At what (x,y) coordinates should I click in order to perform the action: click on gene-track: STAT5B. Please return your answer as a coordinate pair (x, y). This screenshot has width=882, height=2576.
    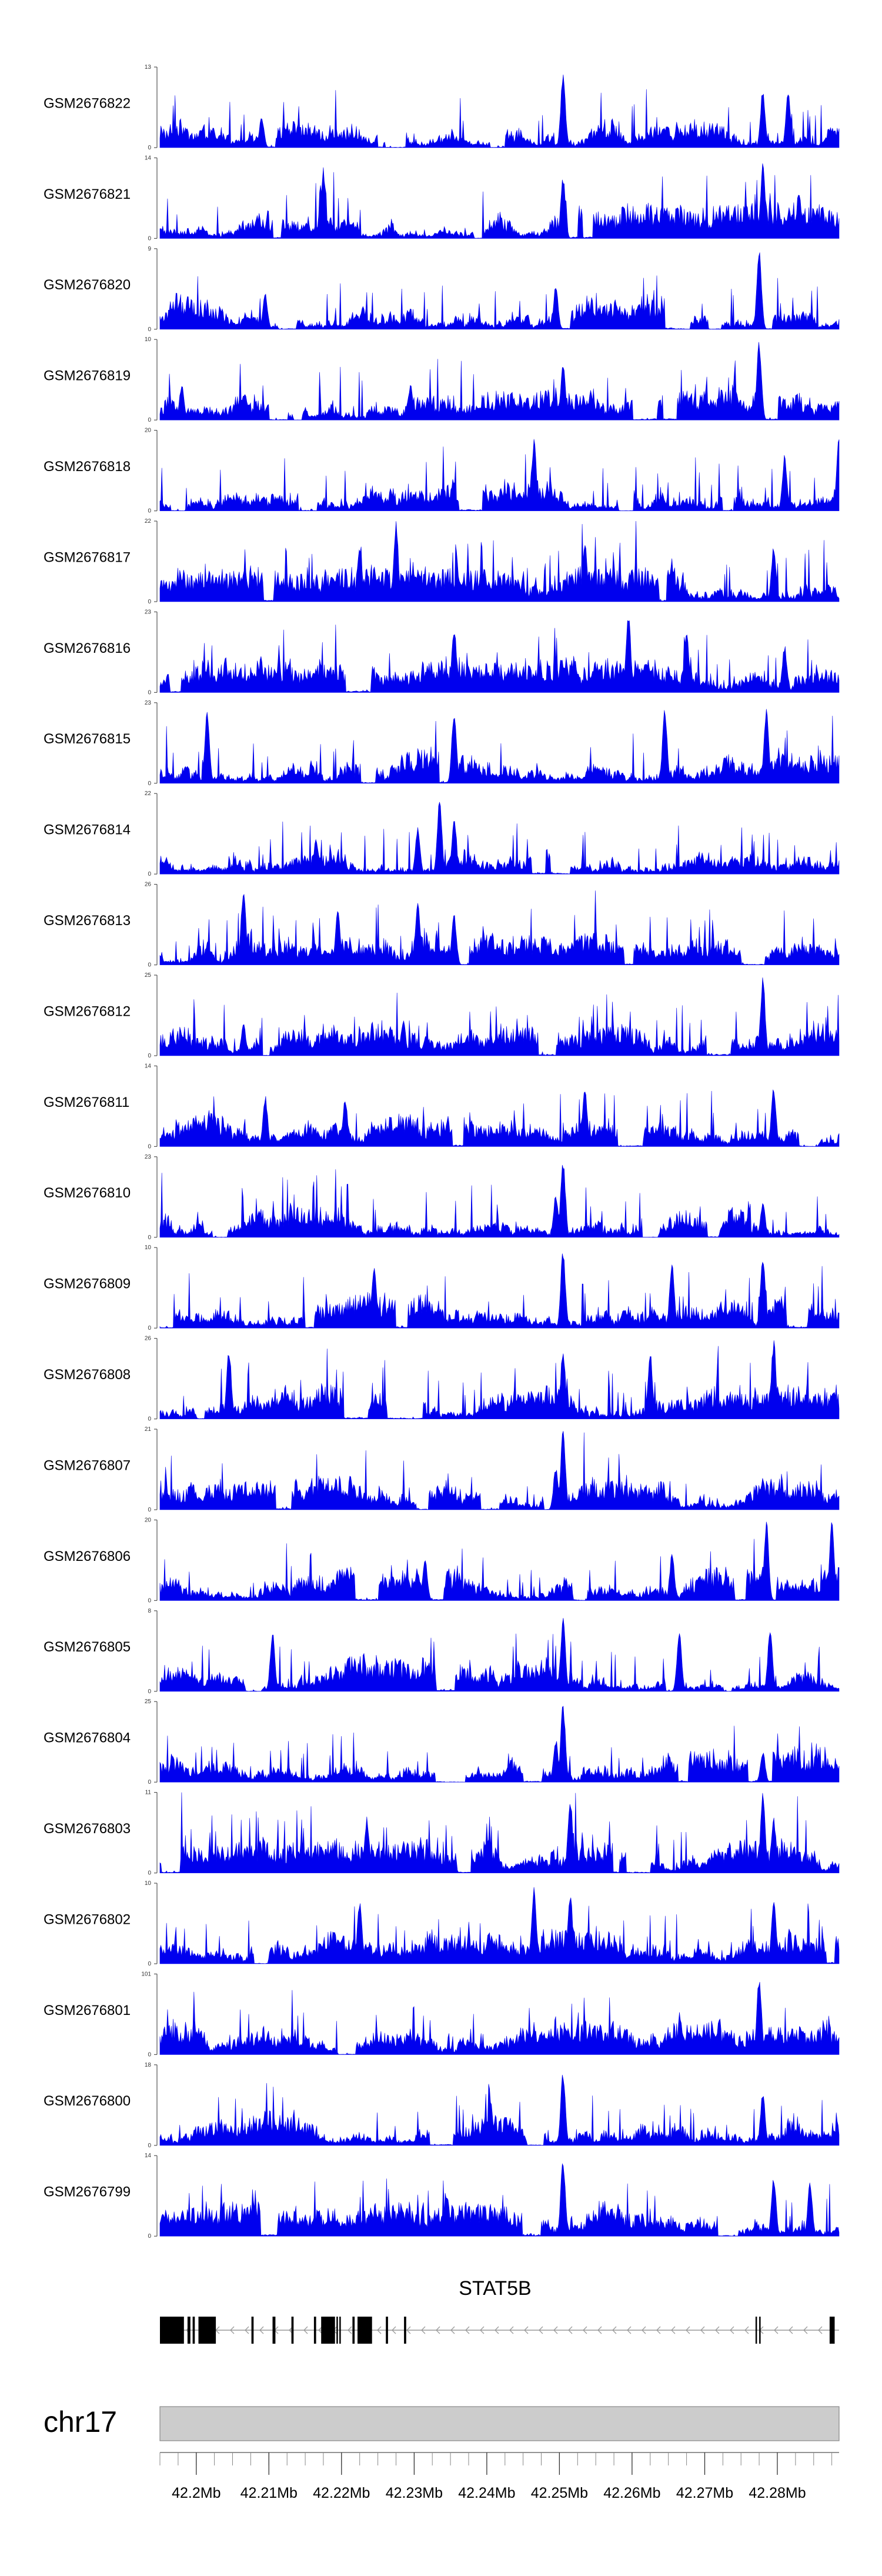
    Looking at the image, I should click on (499, 2310).